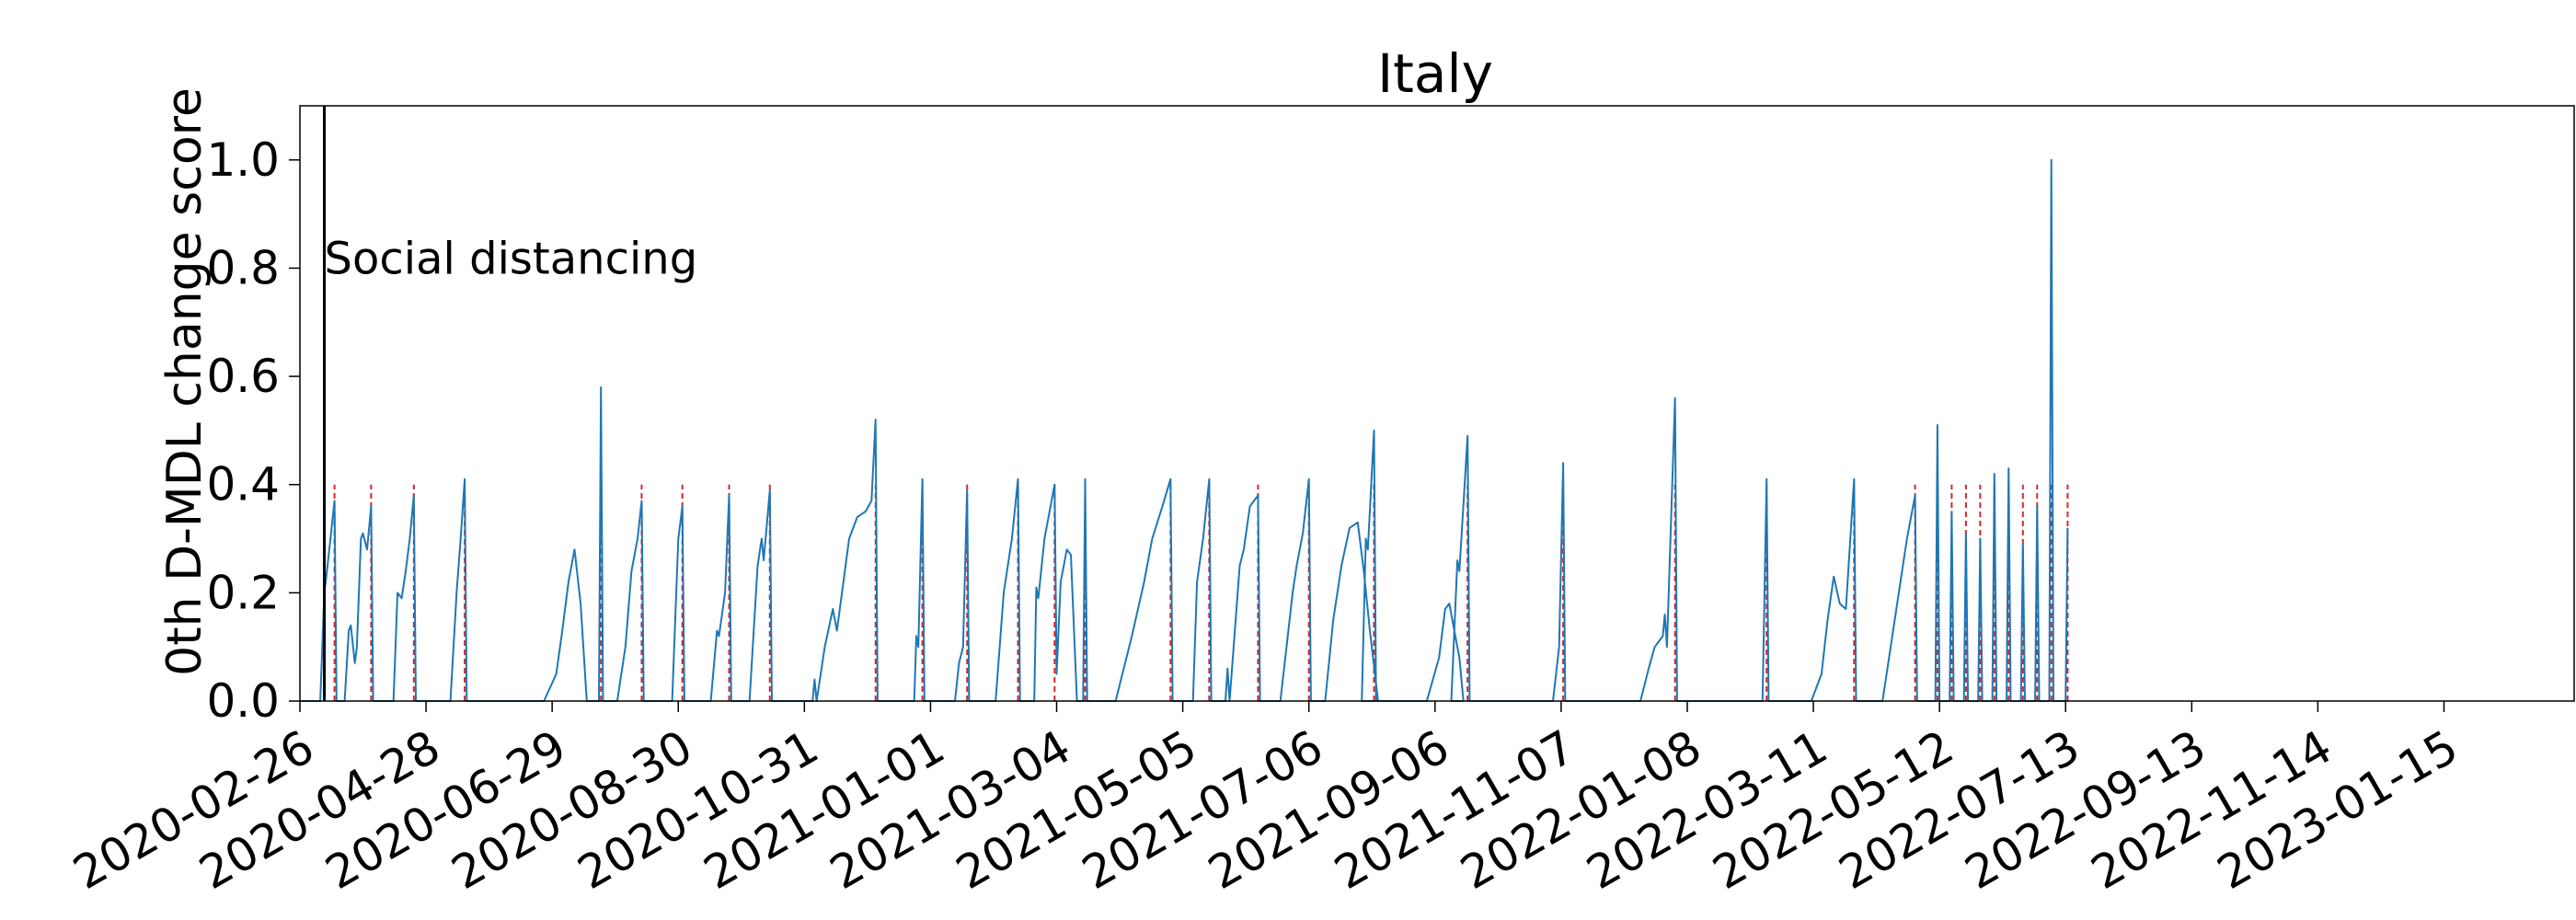  What do you see at coordinates (511, 259) in the screenshot?
I see `event-annotation: Social distancing` at bounding box center [511, 259].